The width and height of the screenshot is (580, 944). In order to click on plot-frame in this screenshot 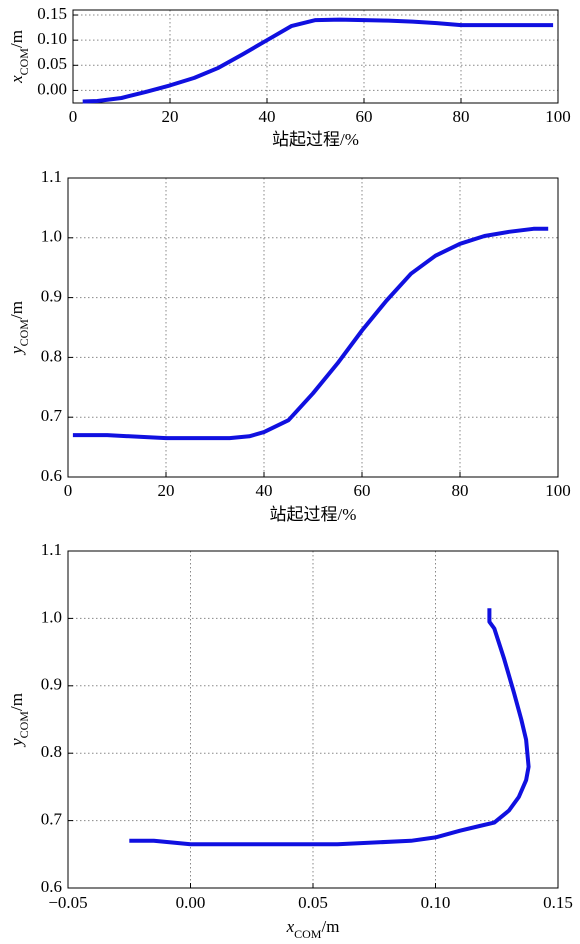, I will do `click(315, 56)`.